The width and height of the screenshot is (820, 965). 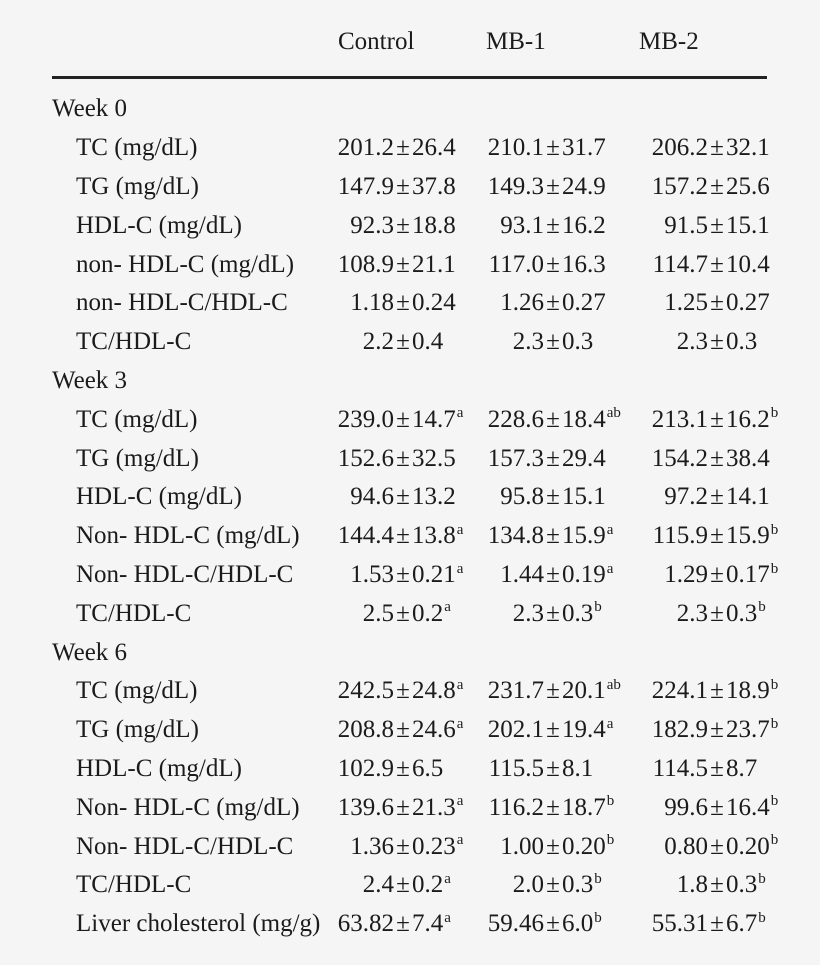 What do you see at coordinates (728, 691) in the screenshot?
I see `measurement-value: 224.1 ±18.9b` at bounding box center [728, 691].